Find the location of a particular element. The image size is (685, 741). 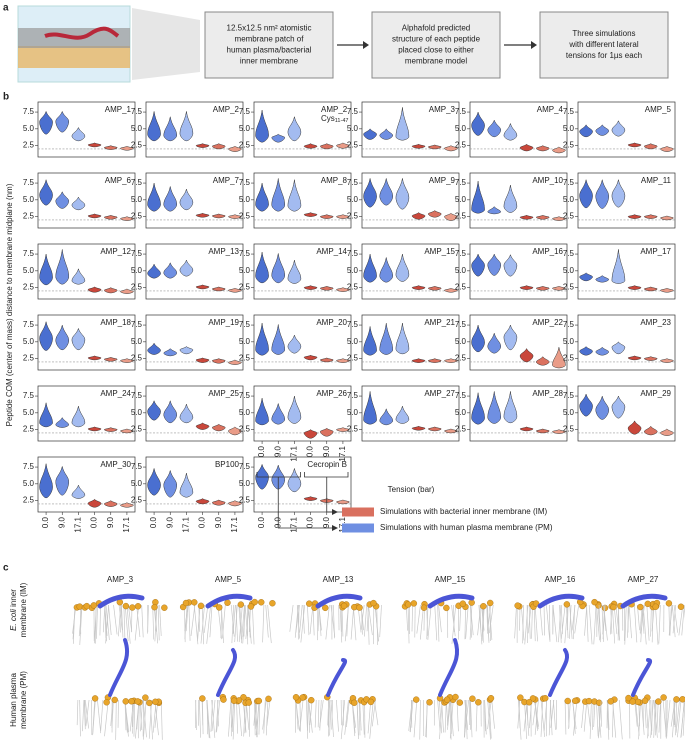

row-label: Human plasma is located at coordinates (13, 700).